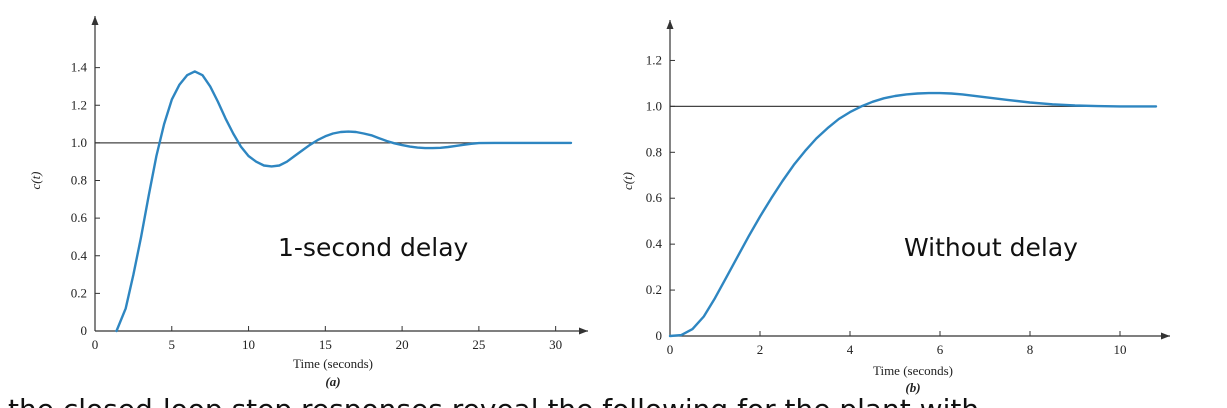 The height and width of the screenshot is (408, 1227). Describe the element at coordinates (79, 217) in the screenshot. I see `y-tick-label: 0.6` at that location.